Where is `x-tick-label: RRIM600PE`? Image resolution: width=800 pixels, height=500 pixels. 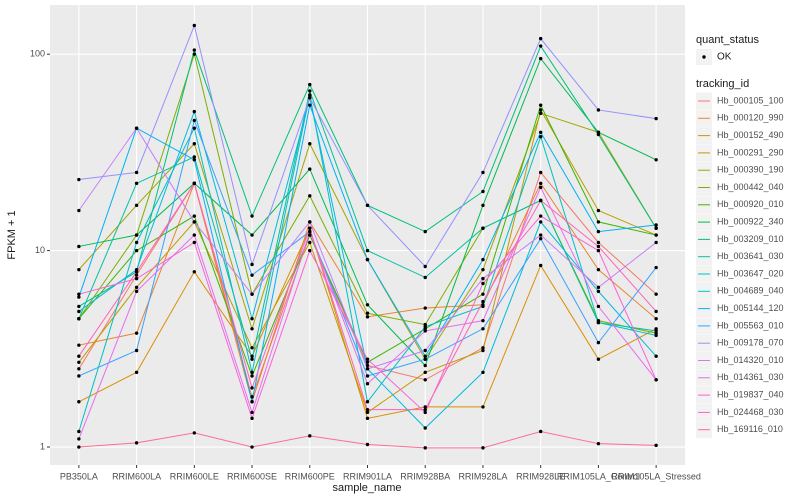 x-tick-label: RRIM600PE is located at coordinates (310, 476).